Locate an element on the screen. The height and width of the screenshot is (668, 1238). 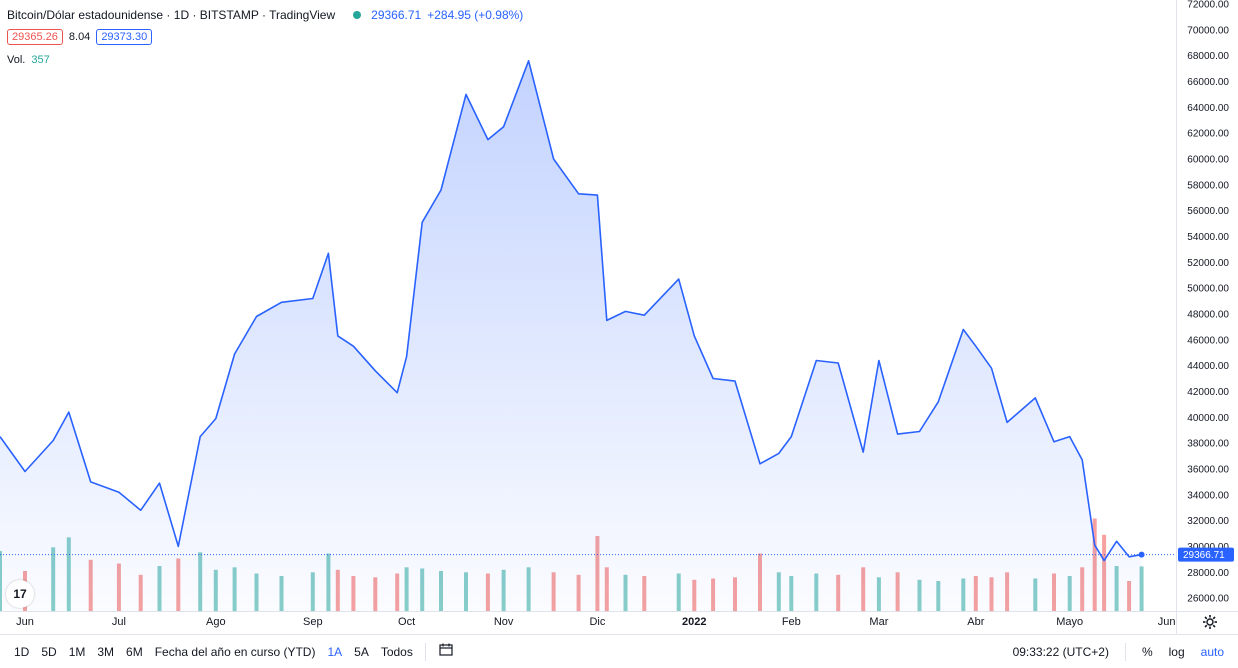
y-tick-label: 38000.00 is located at coordinates (1208, 444).